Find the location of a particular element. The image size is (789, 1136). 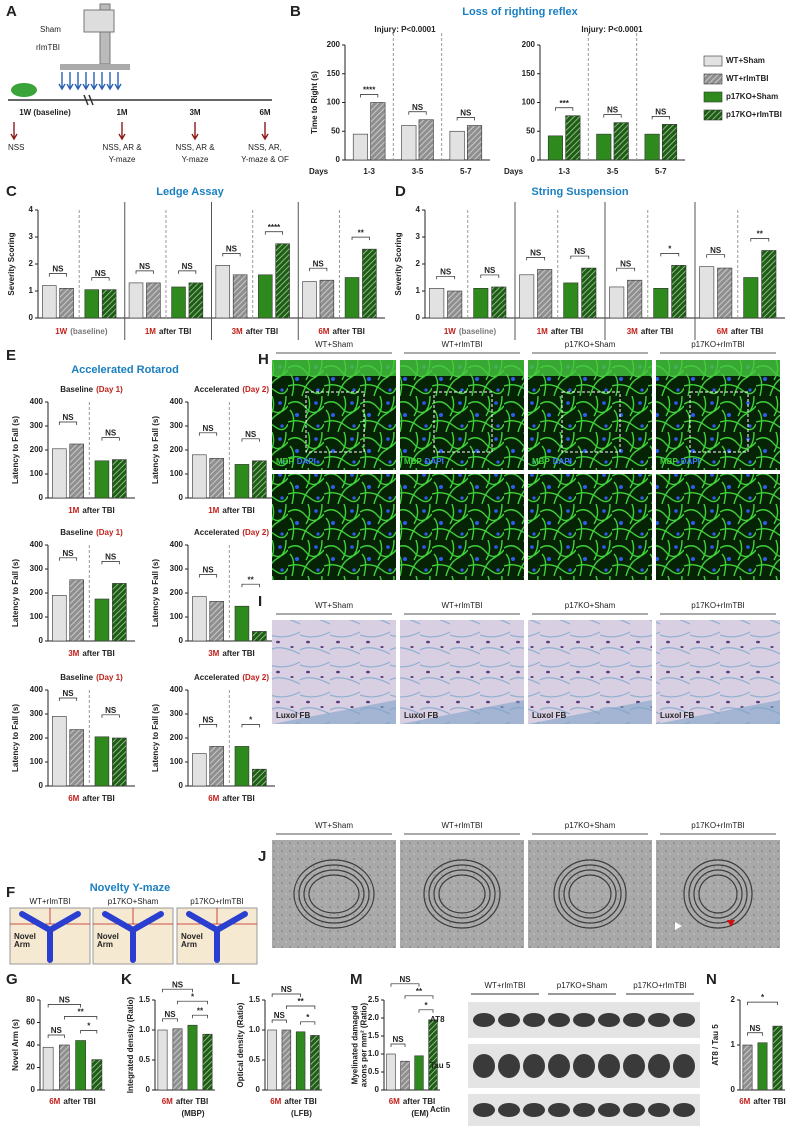

panel-label: H is located at coordinates (263, 359).